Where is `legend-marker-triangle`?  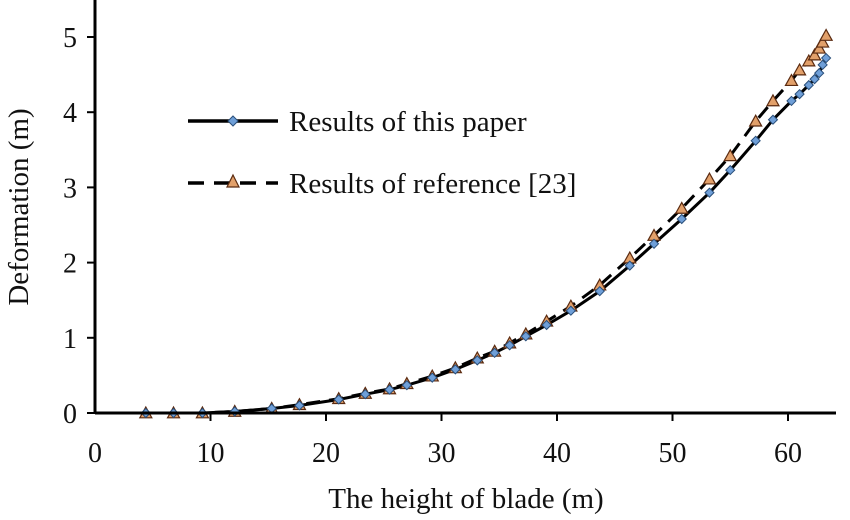
legend-marker-triangle is located at coordinates (233, 180).